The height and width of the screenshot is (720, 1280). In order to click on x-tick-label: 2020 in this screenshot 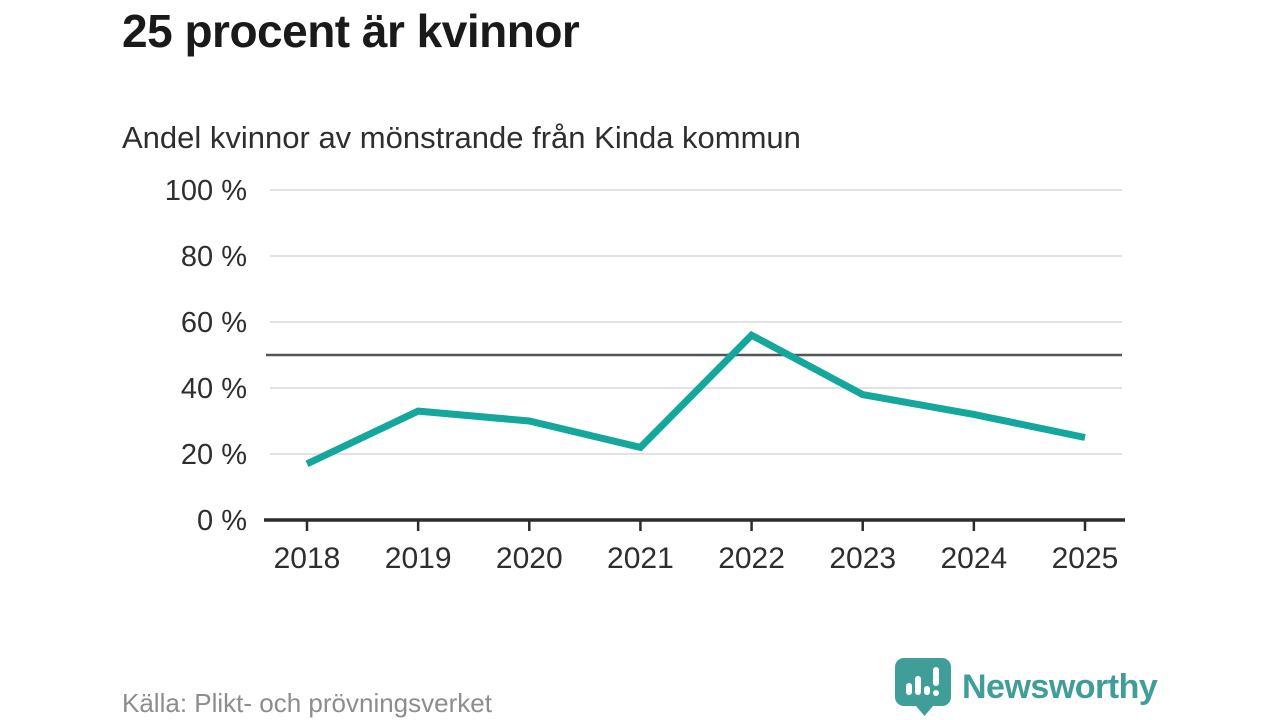, I will do `click(529, 558)`.